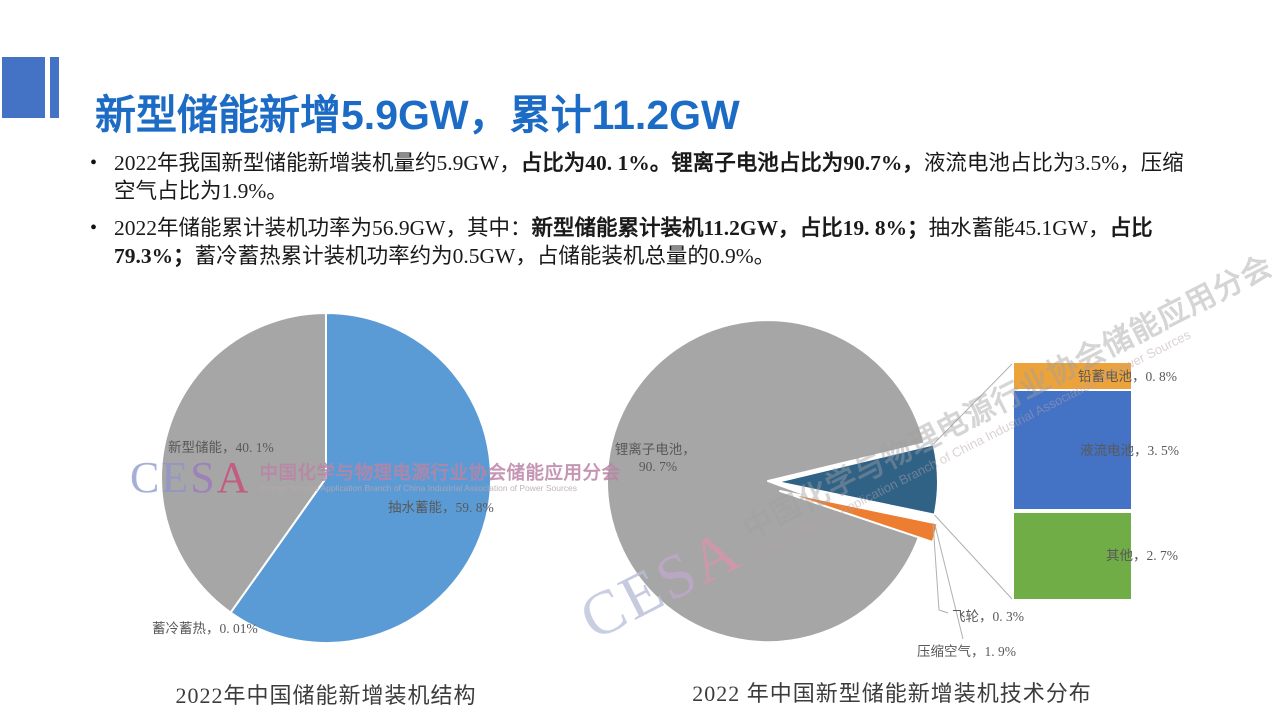 Image resolution: width=1280 pixels, height=720 pixels. I want to click on label-other: 其他，2. 7%, so click(1142, 555).